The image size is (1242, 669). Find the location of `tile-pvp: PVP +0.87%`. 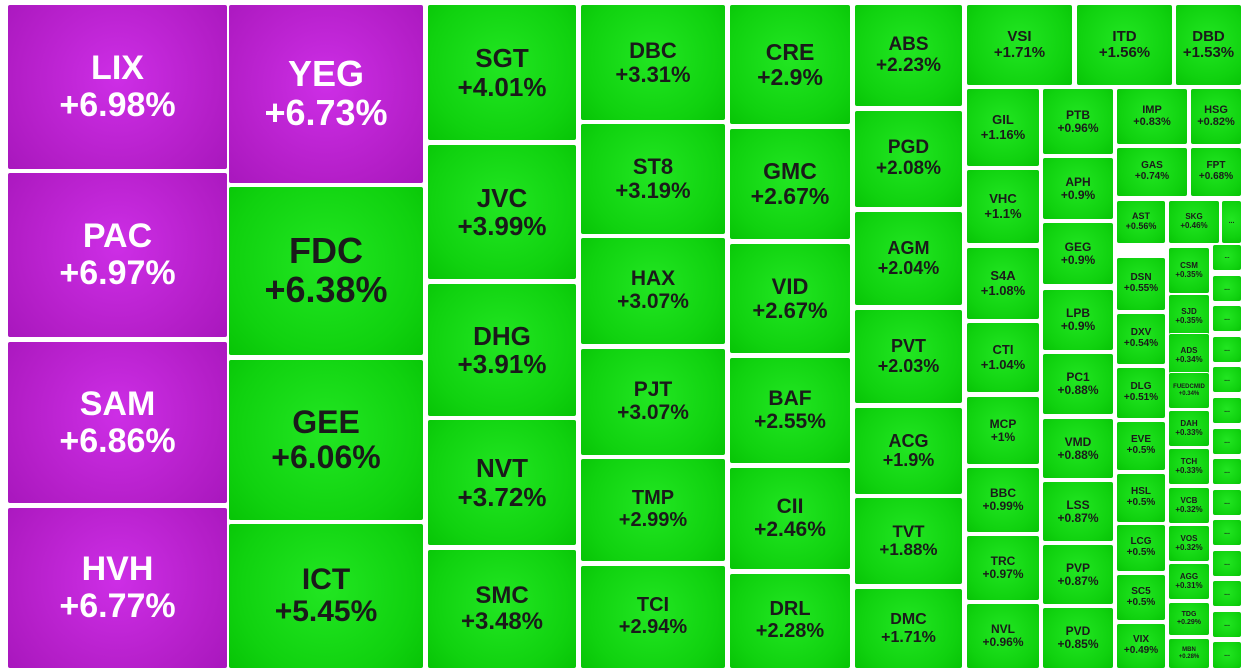

tile-pvp: PVP +0.87% is located at coordinates (1078, 574).